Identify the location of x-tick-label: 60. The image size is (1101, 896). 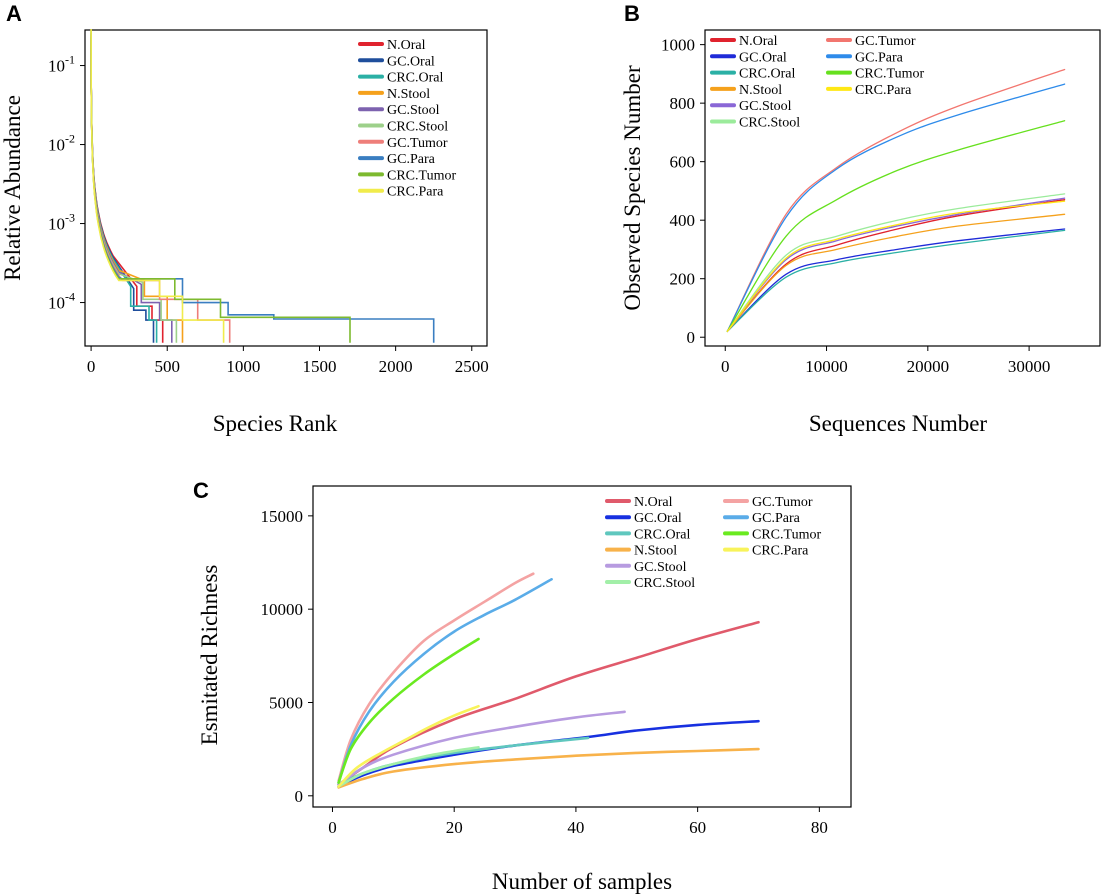
(697, 827).